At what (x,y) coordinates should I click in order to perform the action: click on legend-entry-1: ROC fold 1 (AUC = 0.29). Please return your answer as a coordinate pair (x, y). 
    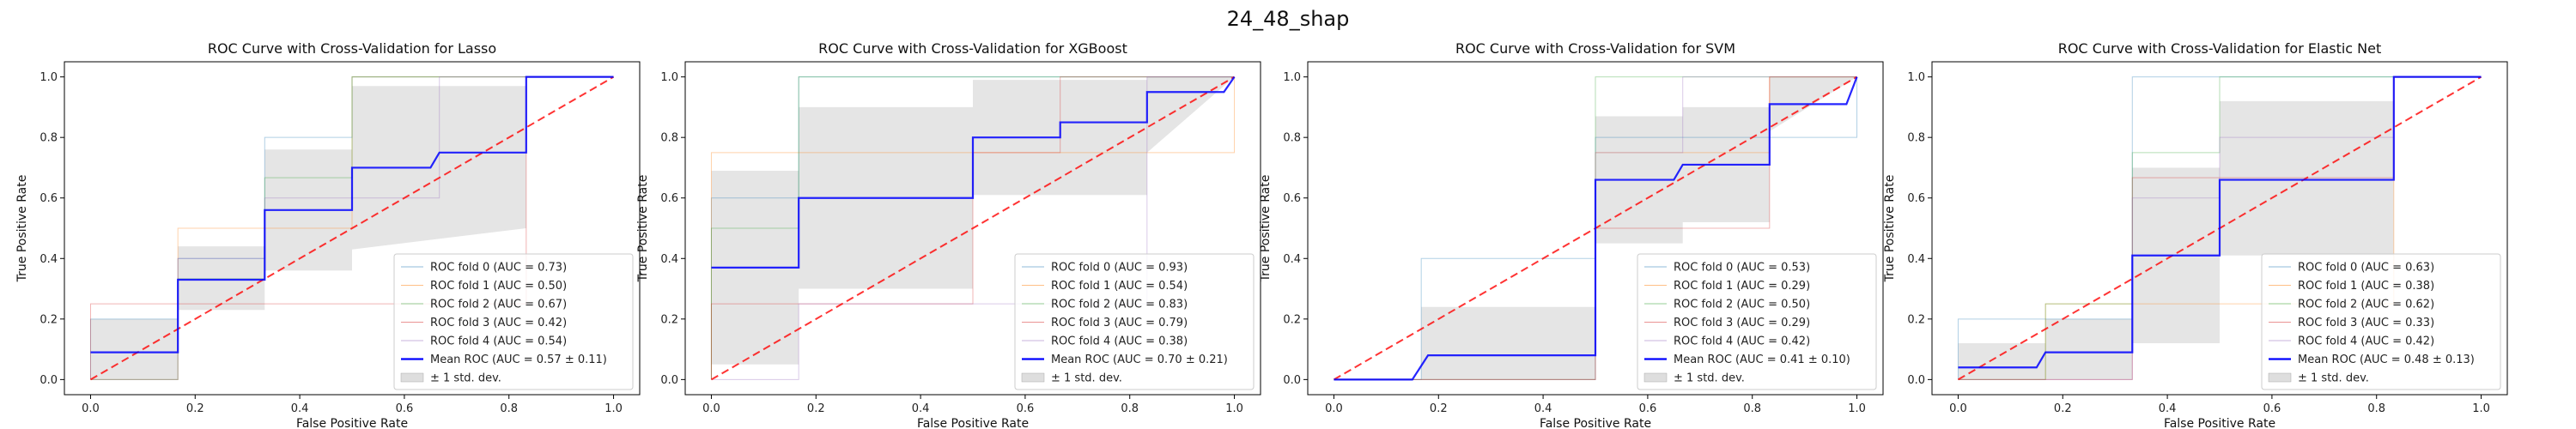
    Looking at the image, I should click on (1742, 286).